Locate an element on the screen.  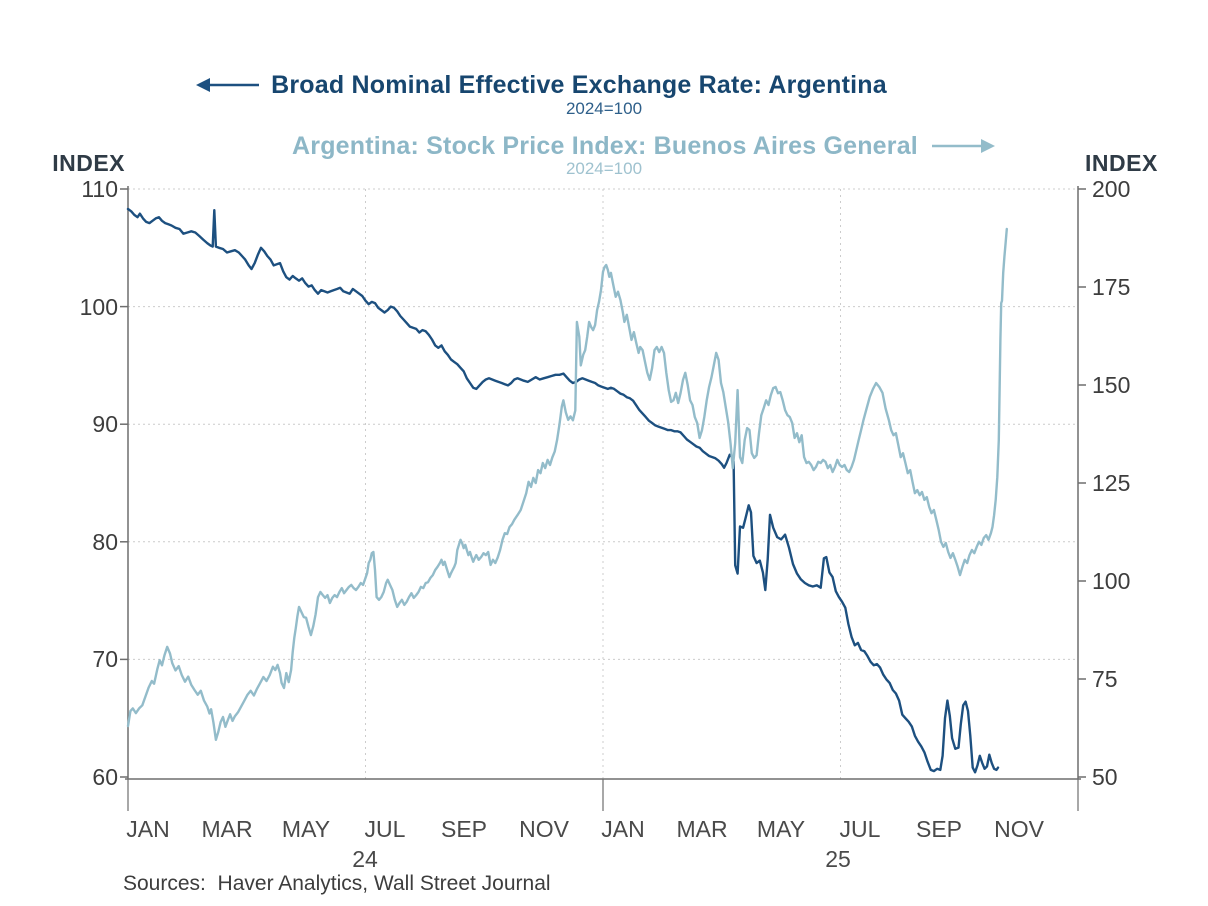
right-arrow-icon is located at coordinates (963, 146).